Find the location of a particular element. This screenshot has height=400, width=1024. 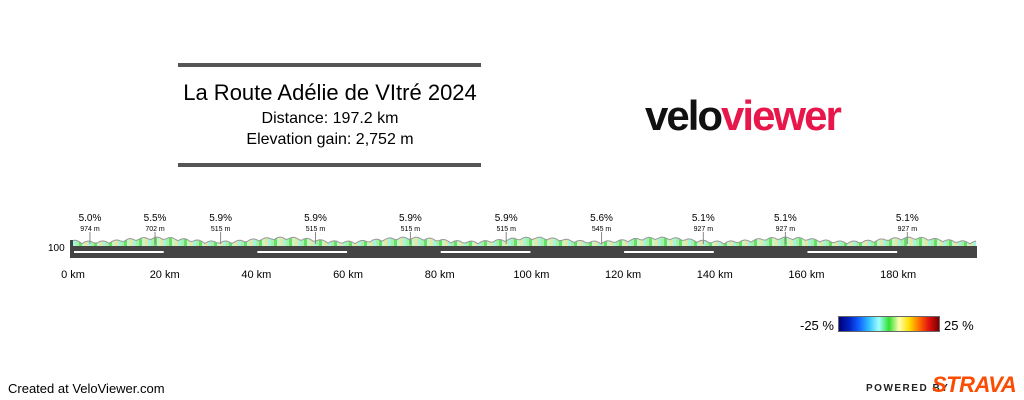

top-rule is located at coordinates (329, 65).